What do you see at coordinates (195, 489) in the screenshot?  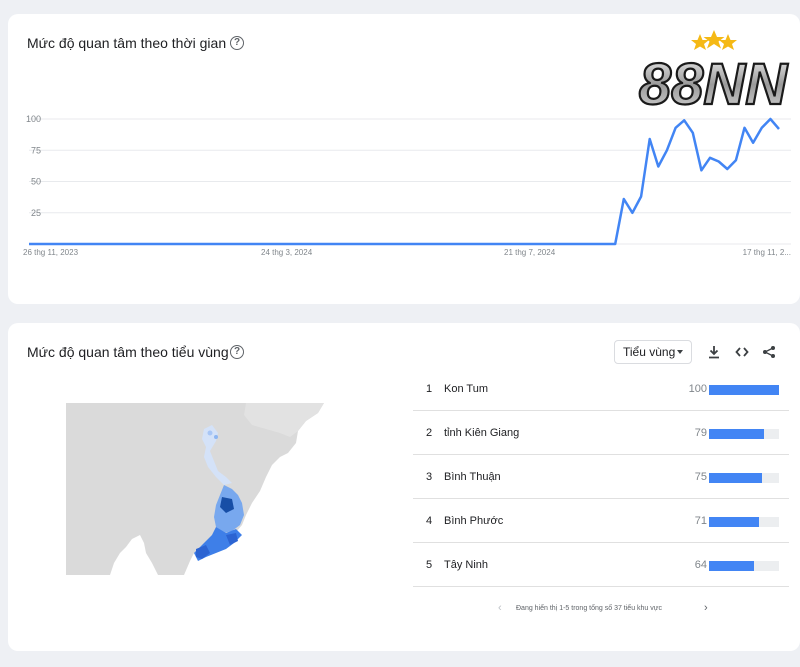 I see `map-land-mass` at bounding box center [195, 489].